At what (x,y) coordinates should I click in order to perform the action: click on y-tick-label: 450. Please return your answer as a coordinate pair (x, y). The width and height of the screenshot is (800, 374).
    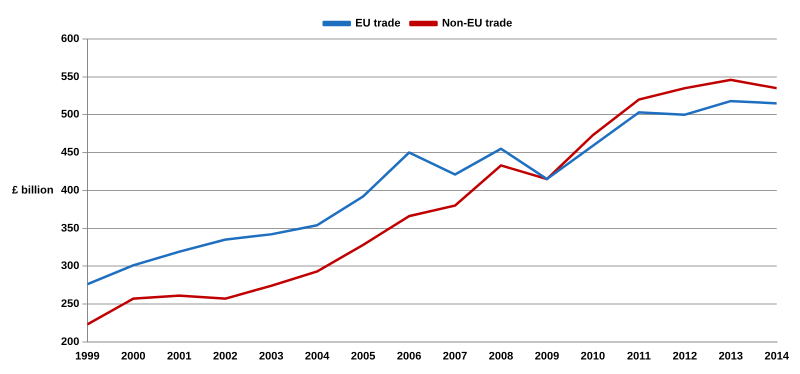
    Looking at the image, I should click on (70, 152).